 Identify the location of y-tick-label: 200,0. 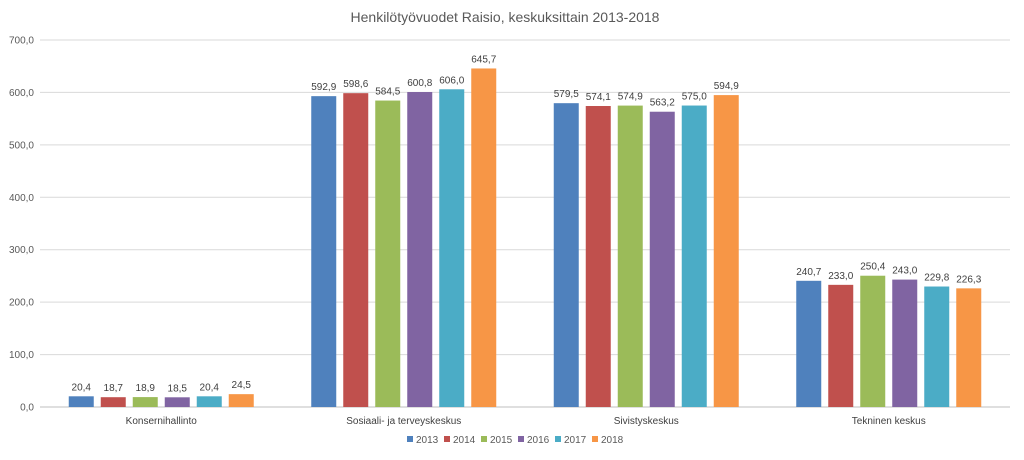
(21, 303).